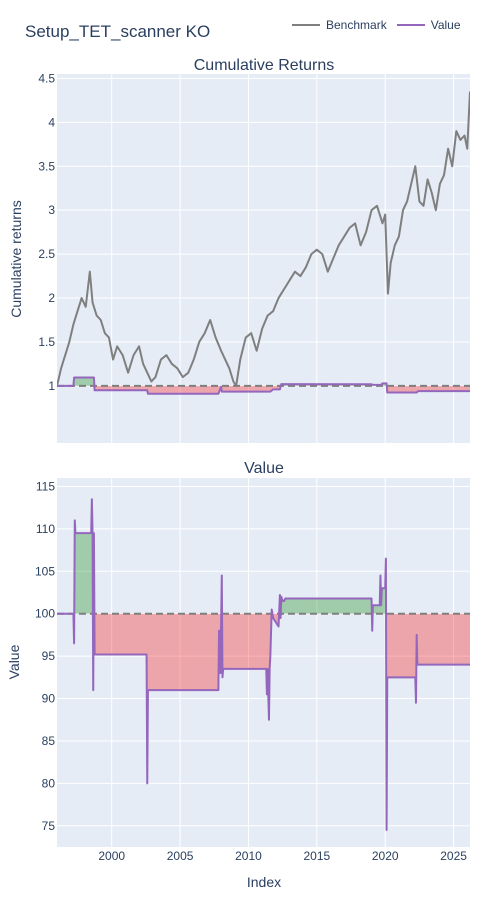 The width and height of the screenshot is (500, 900). Describe the element at coordinates (14, 661) in the screenshot. I see `y-axis-title-value: Value` at that location.